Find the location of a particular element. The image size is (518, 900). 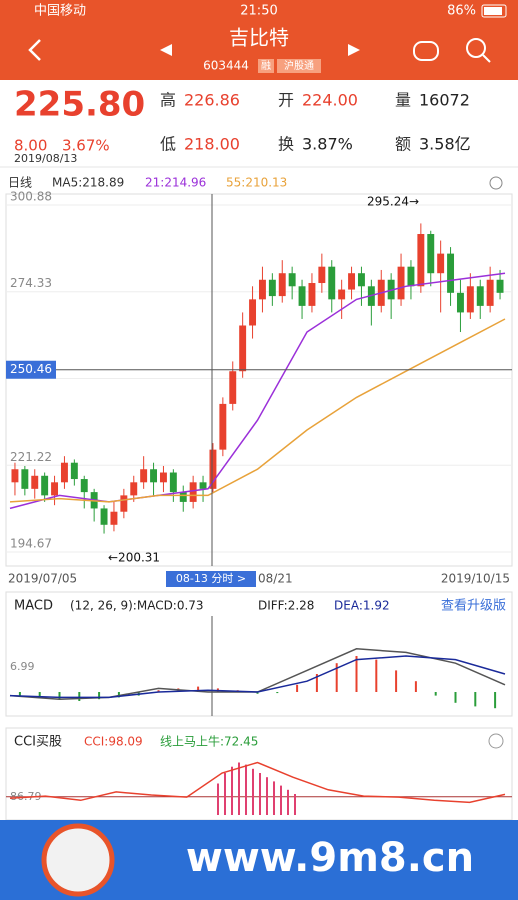

field-label: 量 is located at coordinates (403, 100).